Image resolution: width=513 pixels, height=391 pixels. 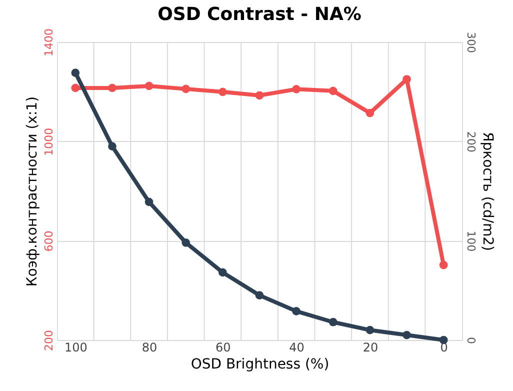 What do you see at coordinates (49, 340) in the screenshot?
I see `y-tick-label: 200` at bounding box center [49, 340].